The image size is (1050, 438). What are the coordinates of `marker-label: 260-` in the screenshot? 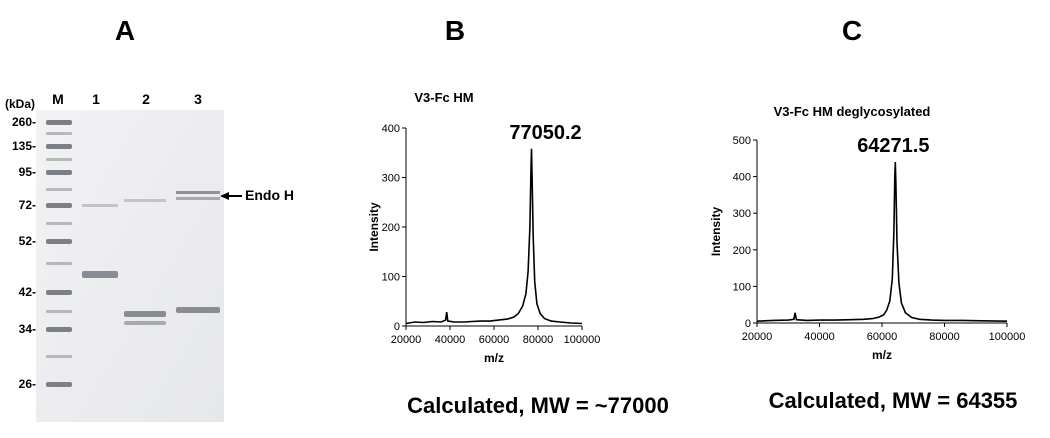 It's located at (24, 122).